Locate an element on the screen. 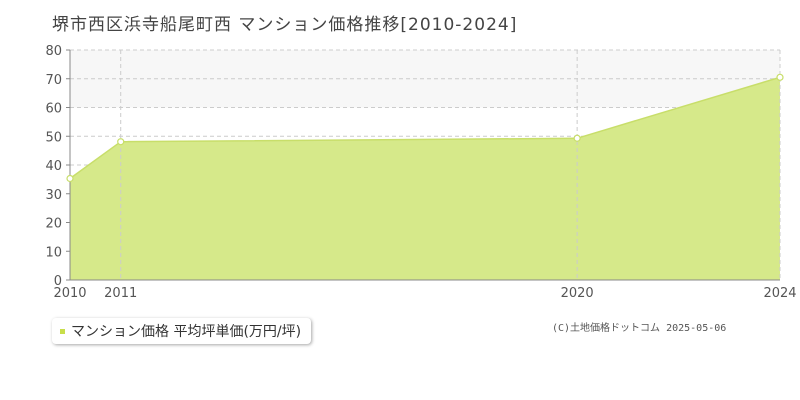  x-tick-label-2020: 2020 is located at coordinates (577, 293).